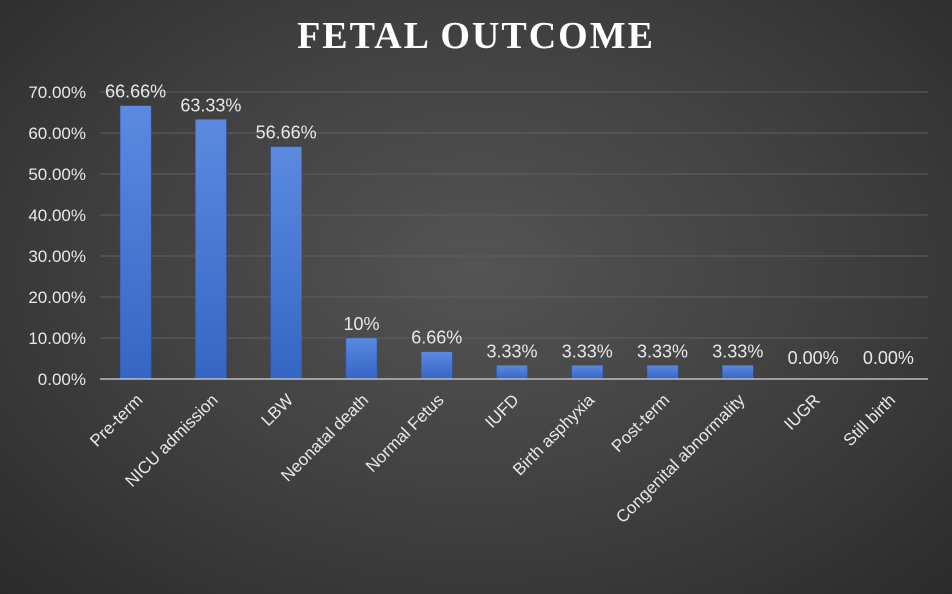  I want to click on data-label: 6.66%, so click(436, 338).